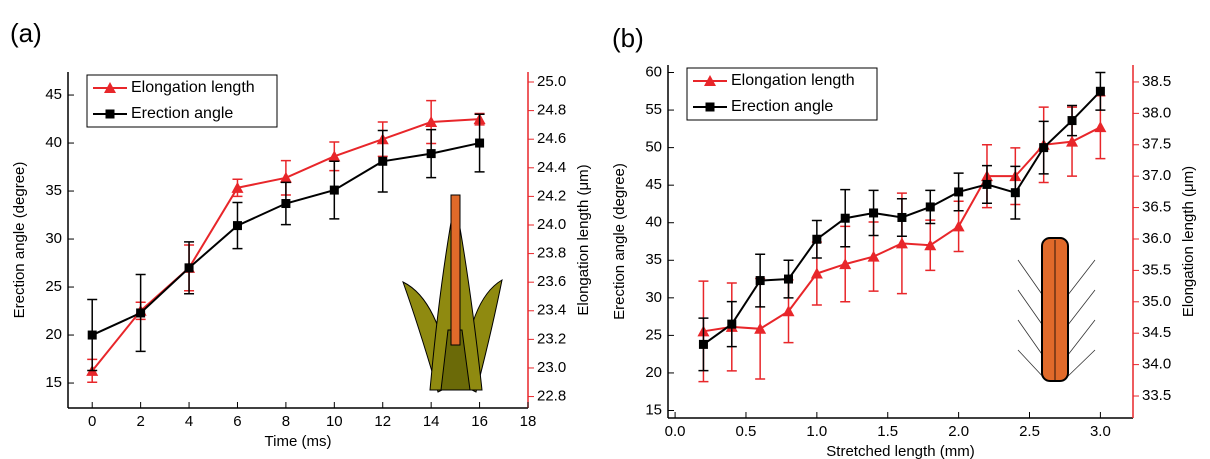 The height and width of the screenshot is (459, 1210). Describe the element at coordinates (551, 110) in the screenshot. I see `y2-tick-label: 24.8` at that location.